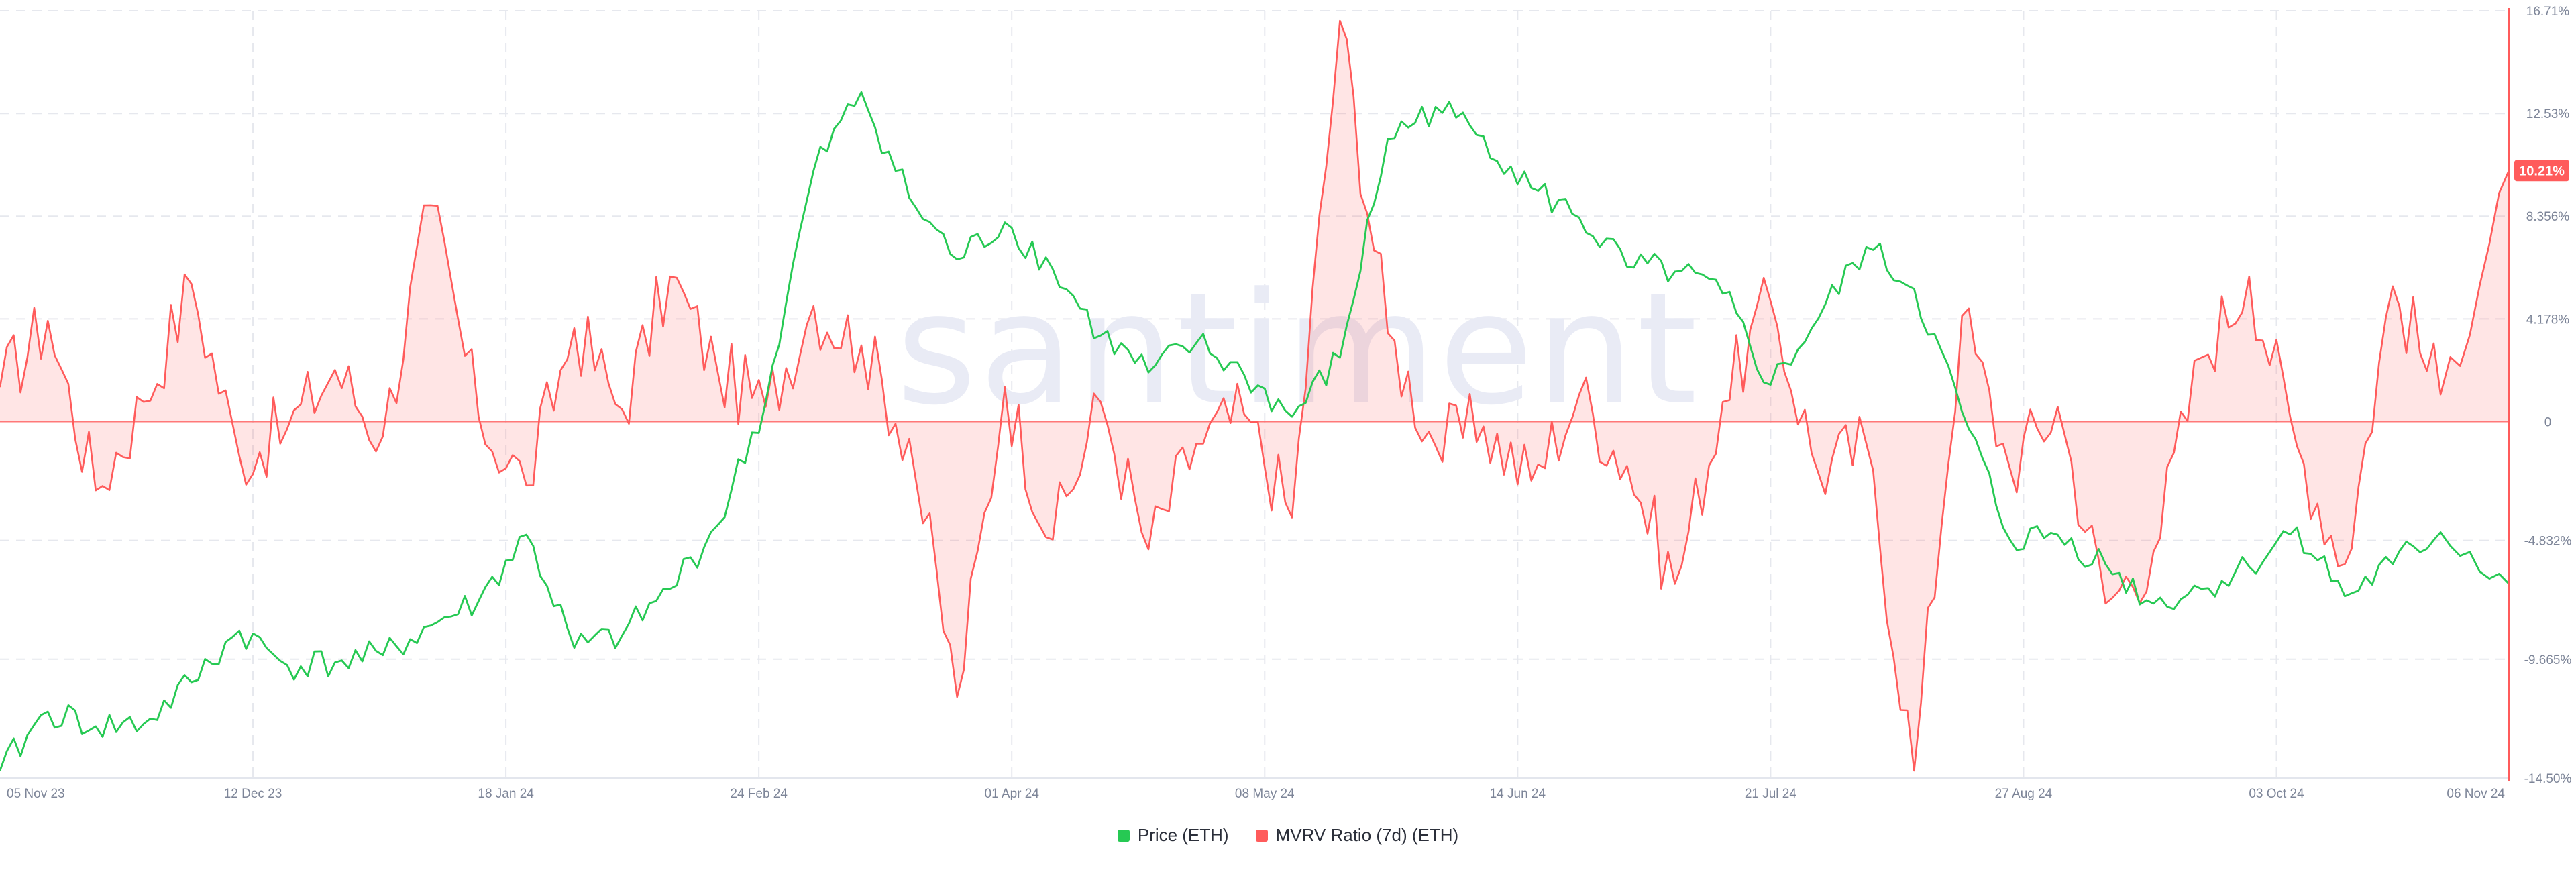  Describe the element at coordinates (1261, 836) in the screenshot. I see `mvrv-swatch` at that location.